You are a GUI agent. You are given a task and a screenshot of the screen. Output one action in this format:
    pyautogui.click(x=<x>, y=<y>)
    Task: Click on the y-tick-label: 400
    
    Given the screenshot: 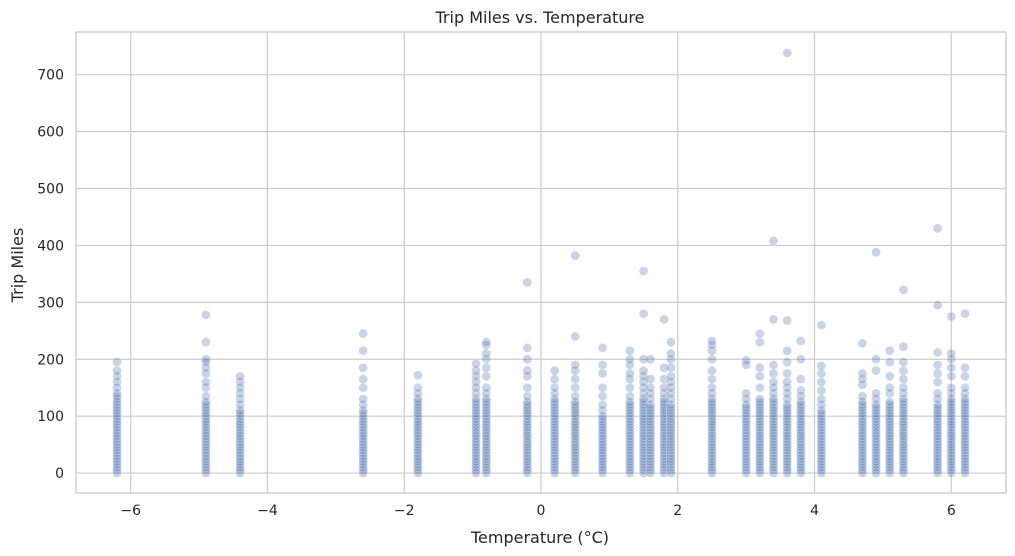 What is the action you would take?
    pyautogui.click(x=50, y=246)
    